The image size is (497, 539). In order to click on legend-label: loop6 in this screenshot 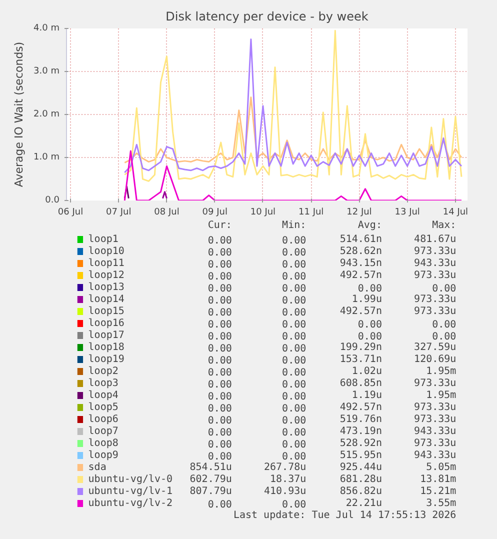, I will do `click(103, 419)`.